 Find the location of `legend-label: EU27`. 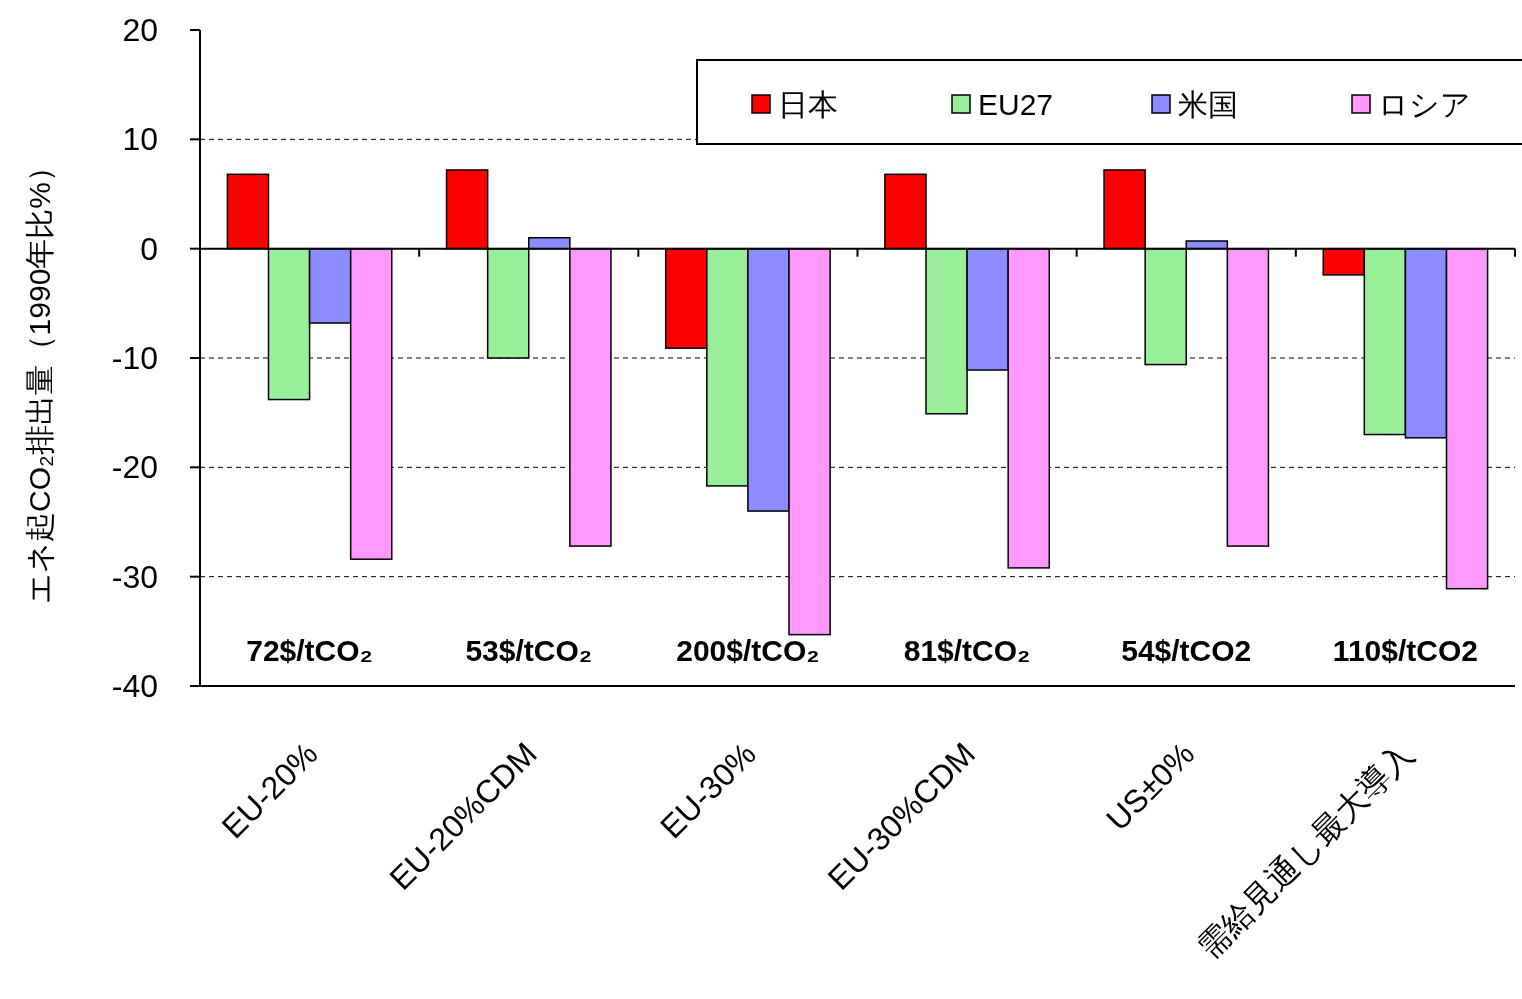

legend-label: EU27 is located at coordinates (1016, 104).